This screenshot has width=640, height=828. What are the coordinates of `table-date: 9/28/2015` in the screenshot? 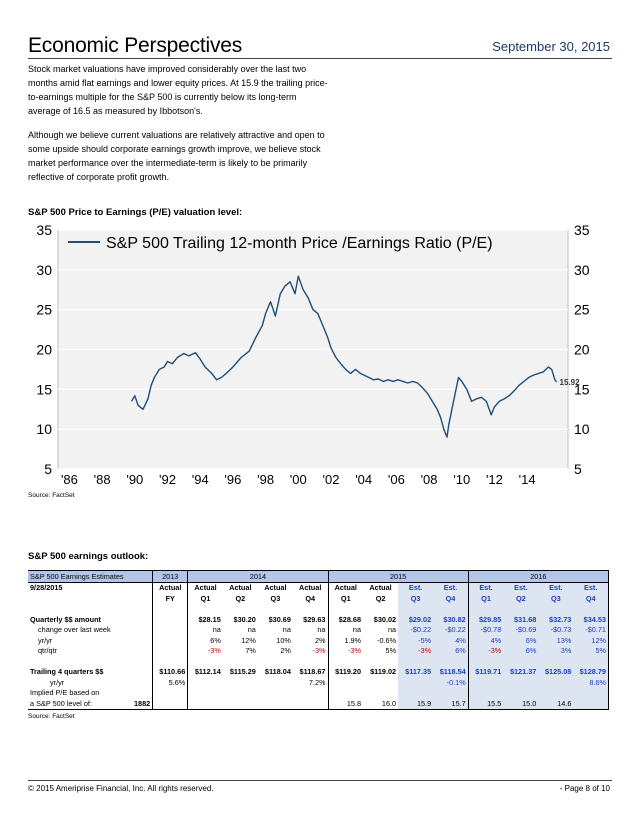 It's located at (46, 588).